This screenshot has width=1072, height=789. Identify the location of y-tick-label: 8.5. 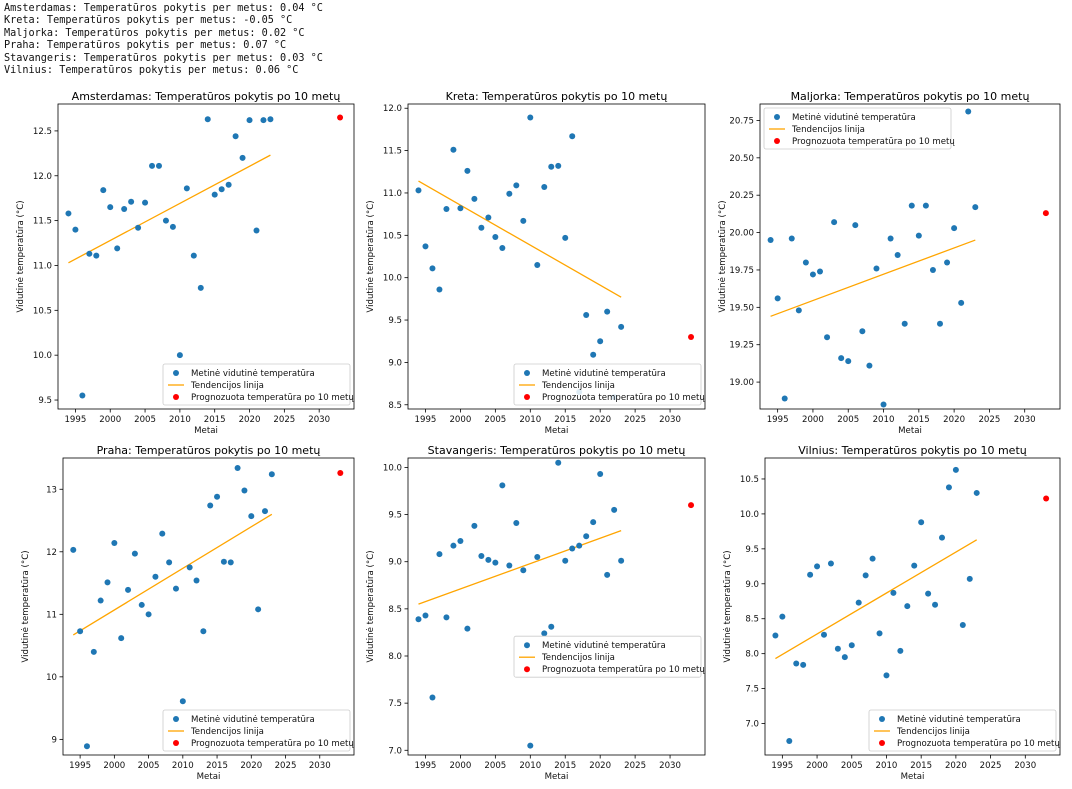
(752, 620).